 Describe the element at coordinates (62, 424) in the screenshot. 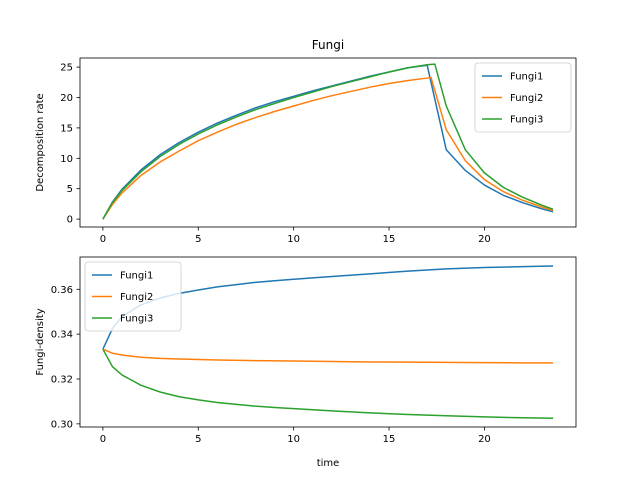

I see `bottom-y-tick-label: 0.30` at that location.